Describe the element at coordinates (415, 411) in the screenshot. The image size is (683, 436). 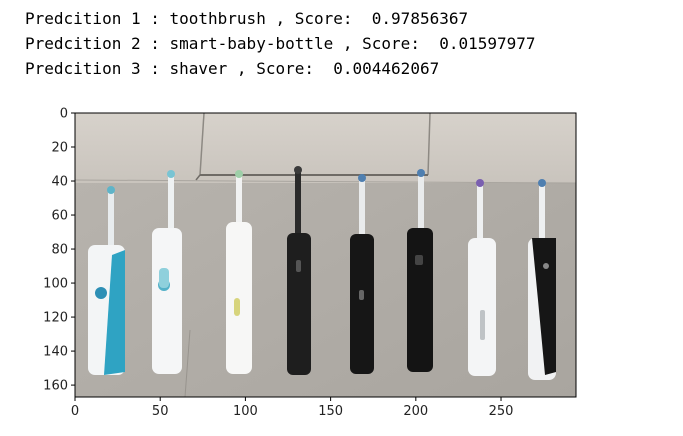
I see `x-tick-label: 200` at that location.